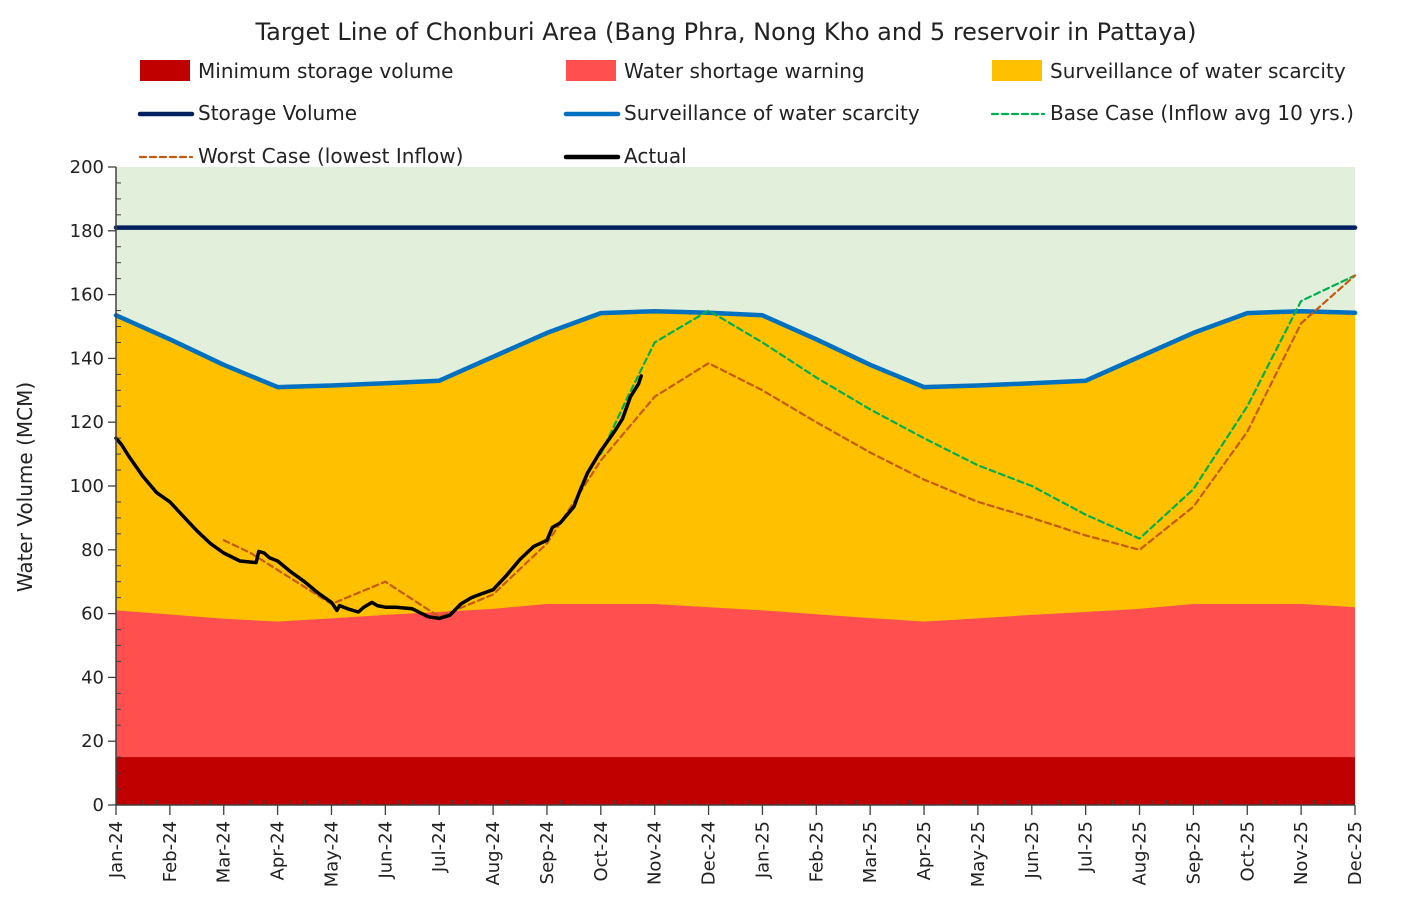 The width and height of the screenshot is (1426, 917). What do you see at coordinates (87, 167) in the screenshot?
I see `y-tick-label-10: 200` at bounding box center [87, 167].